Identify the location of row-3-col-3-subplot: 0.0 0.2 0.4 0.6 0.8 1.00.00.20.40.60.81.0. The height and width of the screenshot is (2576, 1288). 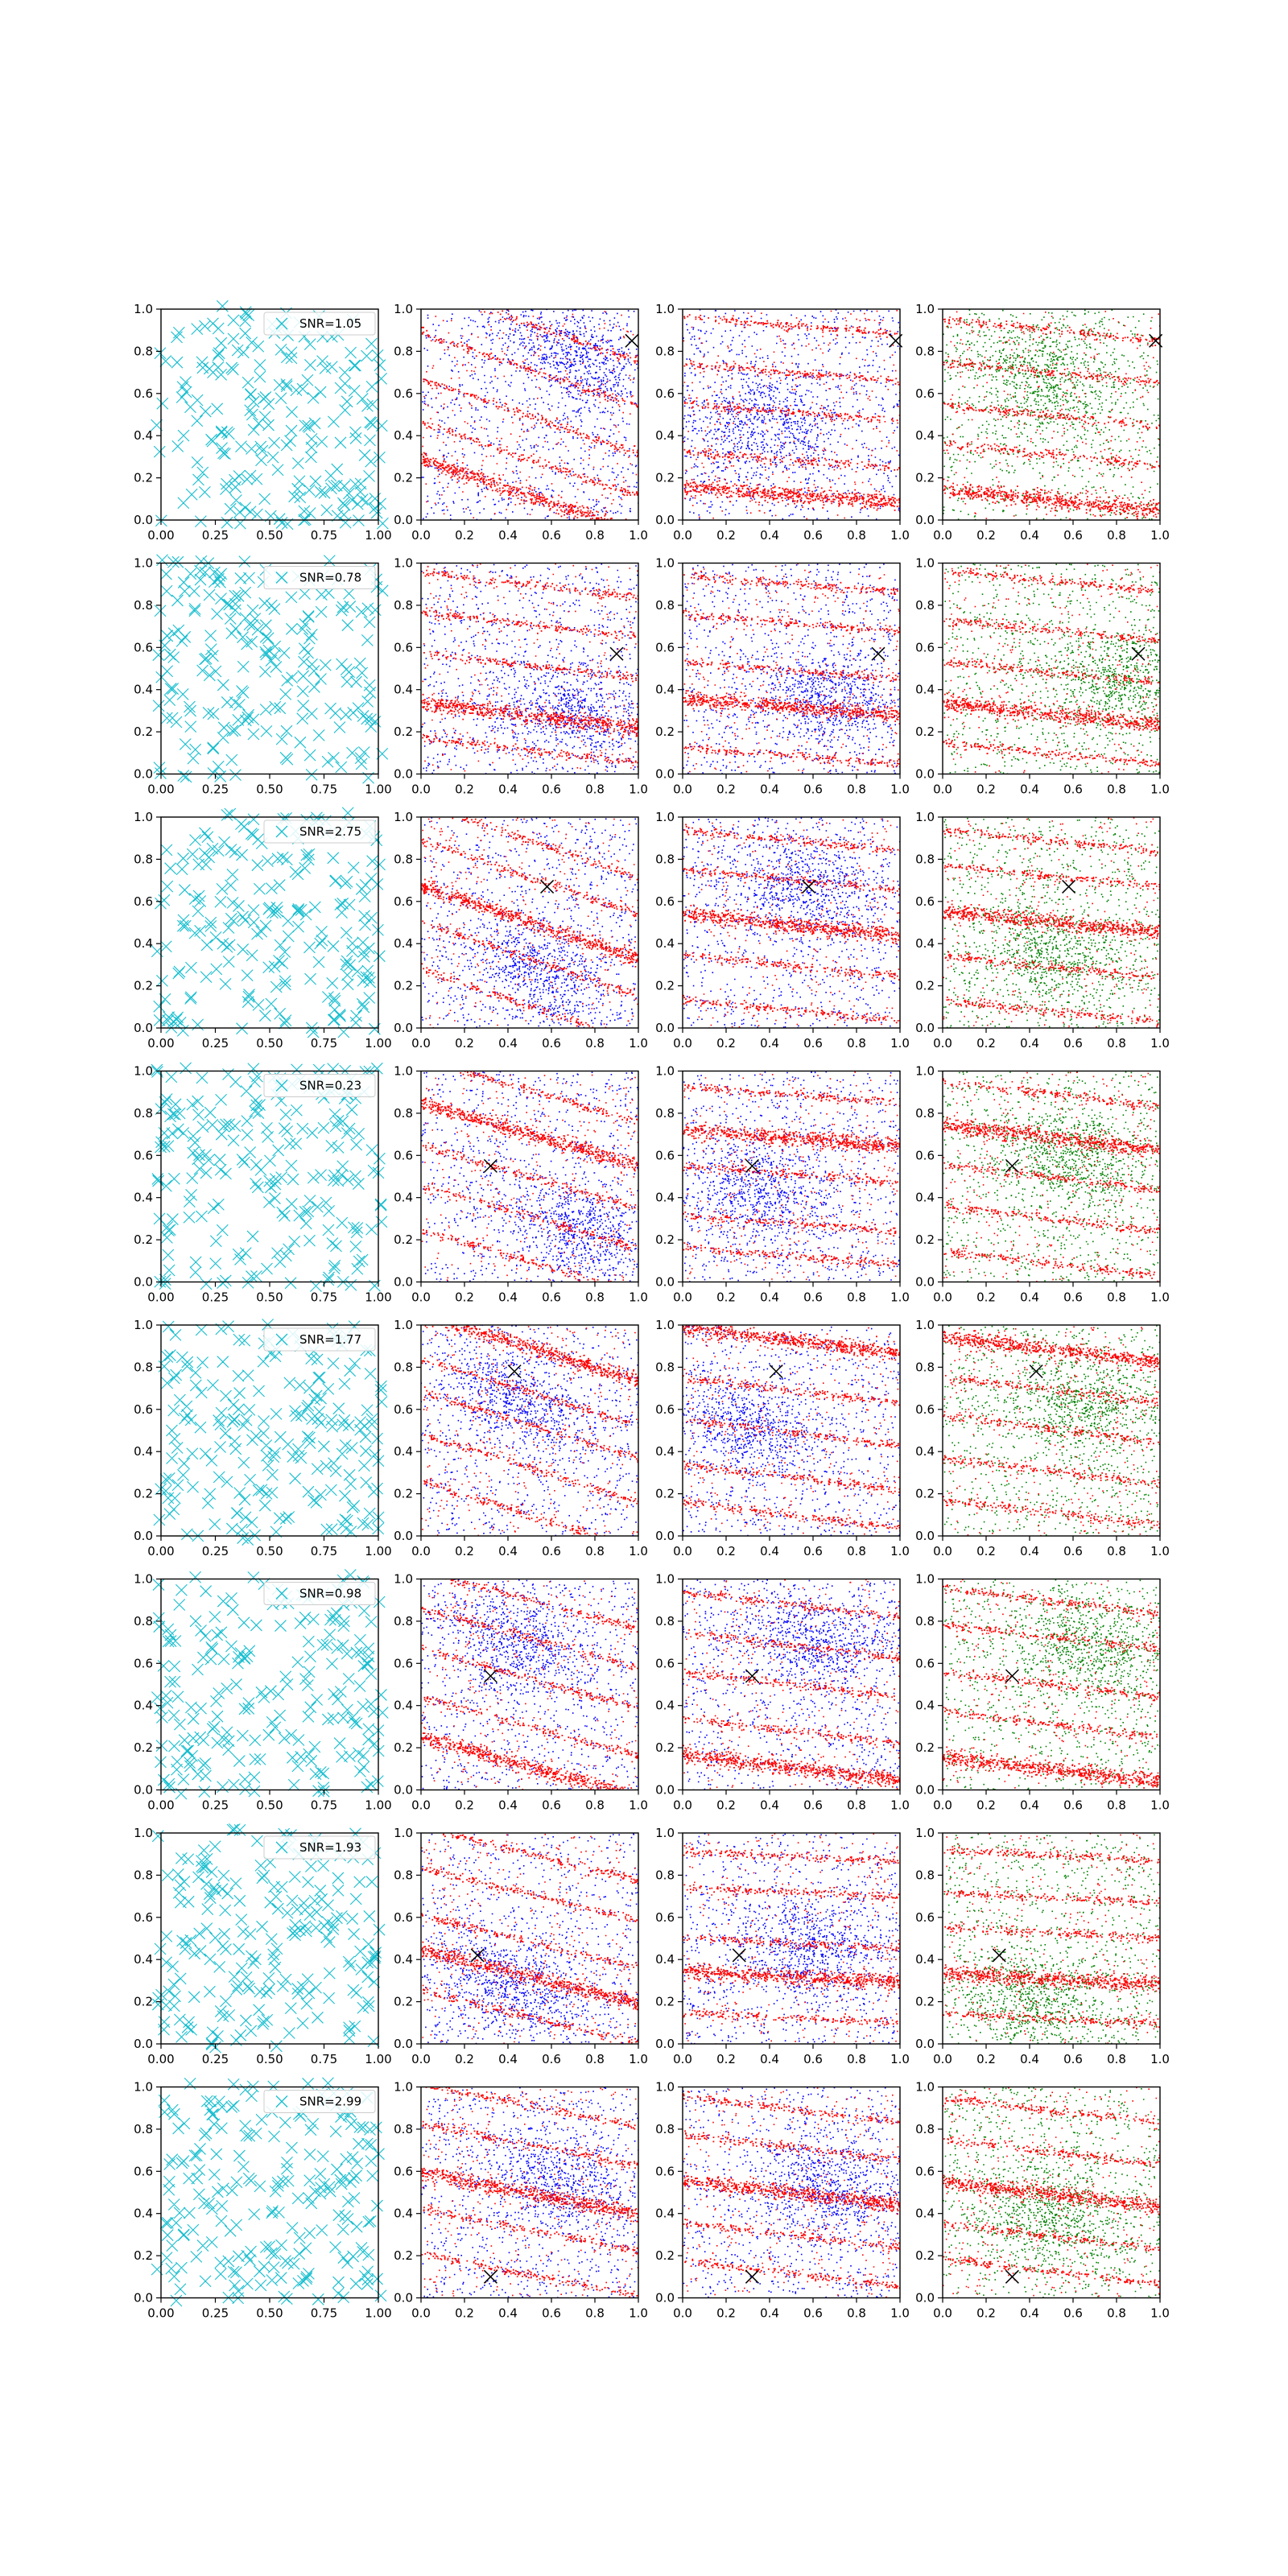
(800, 930).